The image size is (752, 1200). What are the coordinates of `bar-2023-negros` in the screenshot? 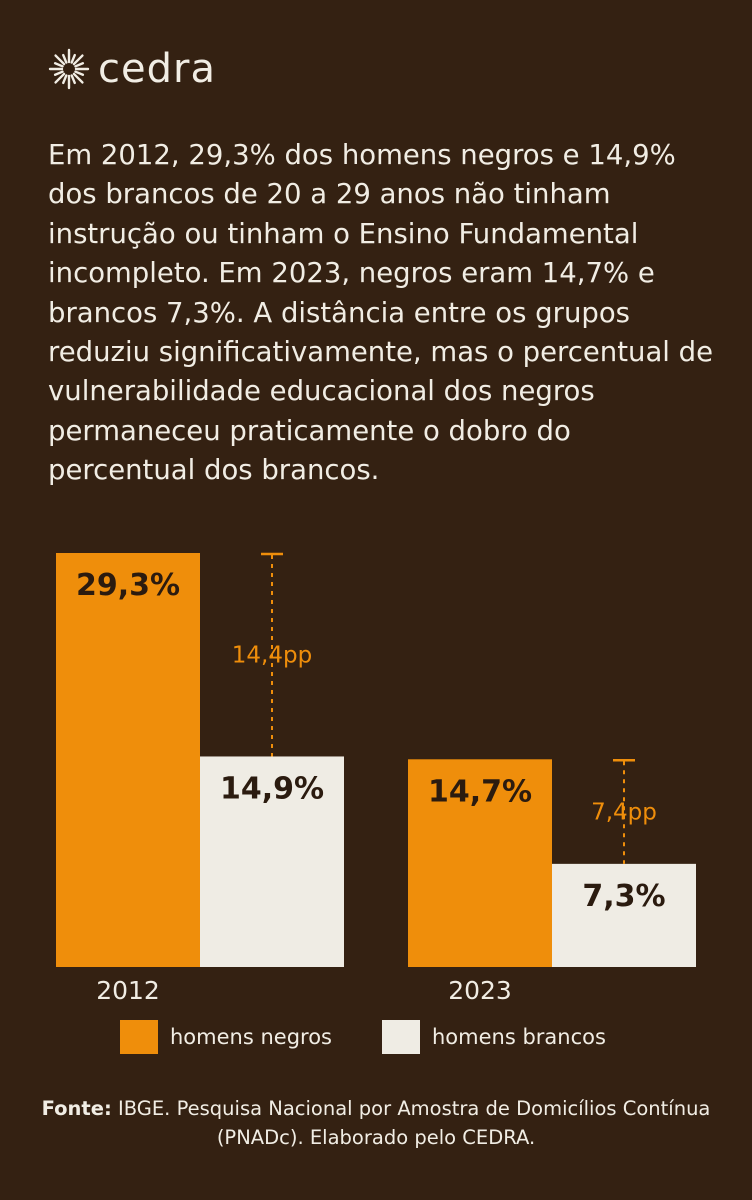 It's located at (480, 863).